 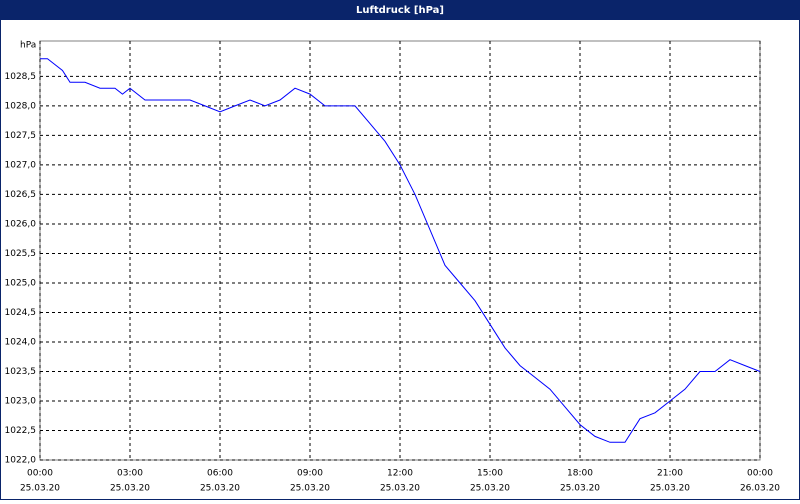 What do you see at coordinates (21, 254) in the screenshot?
I see `y-tick-label: 1025,5` at bounding box center [21, 254].